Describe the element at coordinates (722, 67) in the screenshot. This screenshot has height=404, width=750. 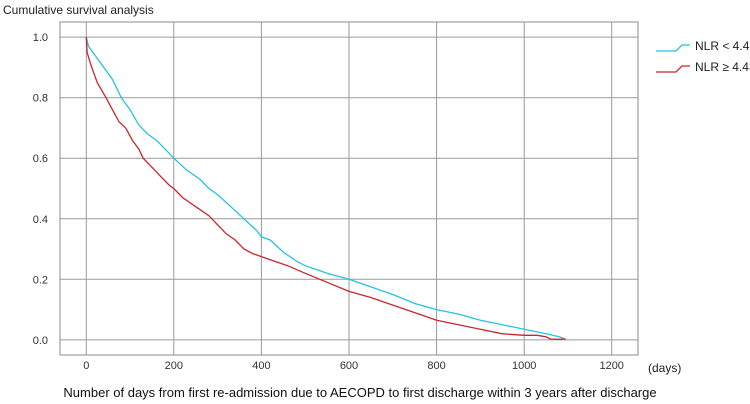
I see `legend-label: NLR ≥ 4.43` at that location.